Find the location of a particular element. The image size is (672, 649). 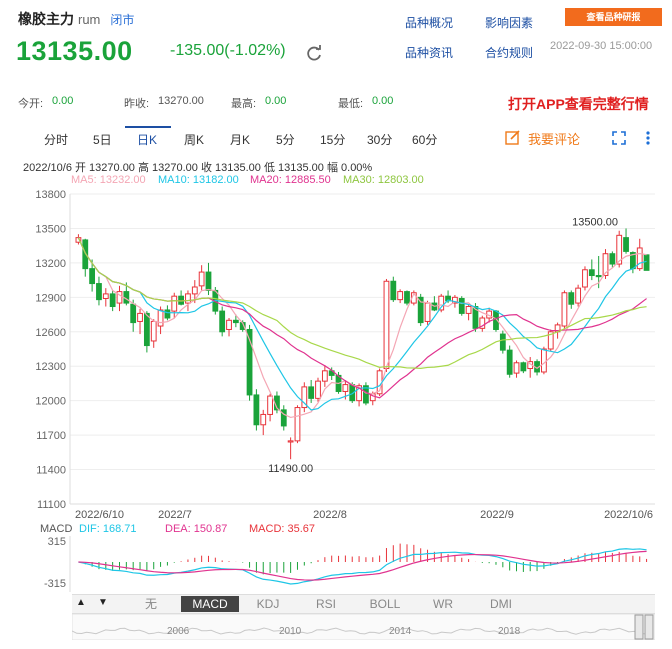

tab-15min: 15分 is located at coordinates (333, 140).